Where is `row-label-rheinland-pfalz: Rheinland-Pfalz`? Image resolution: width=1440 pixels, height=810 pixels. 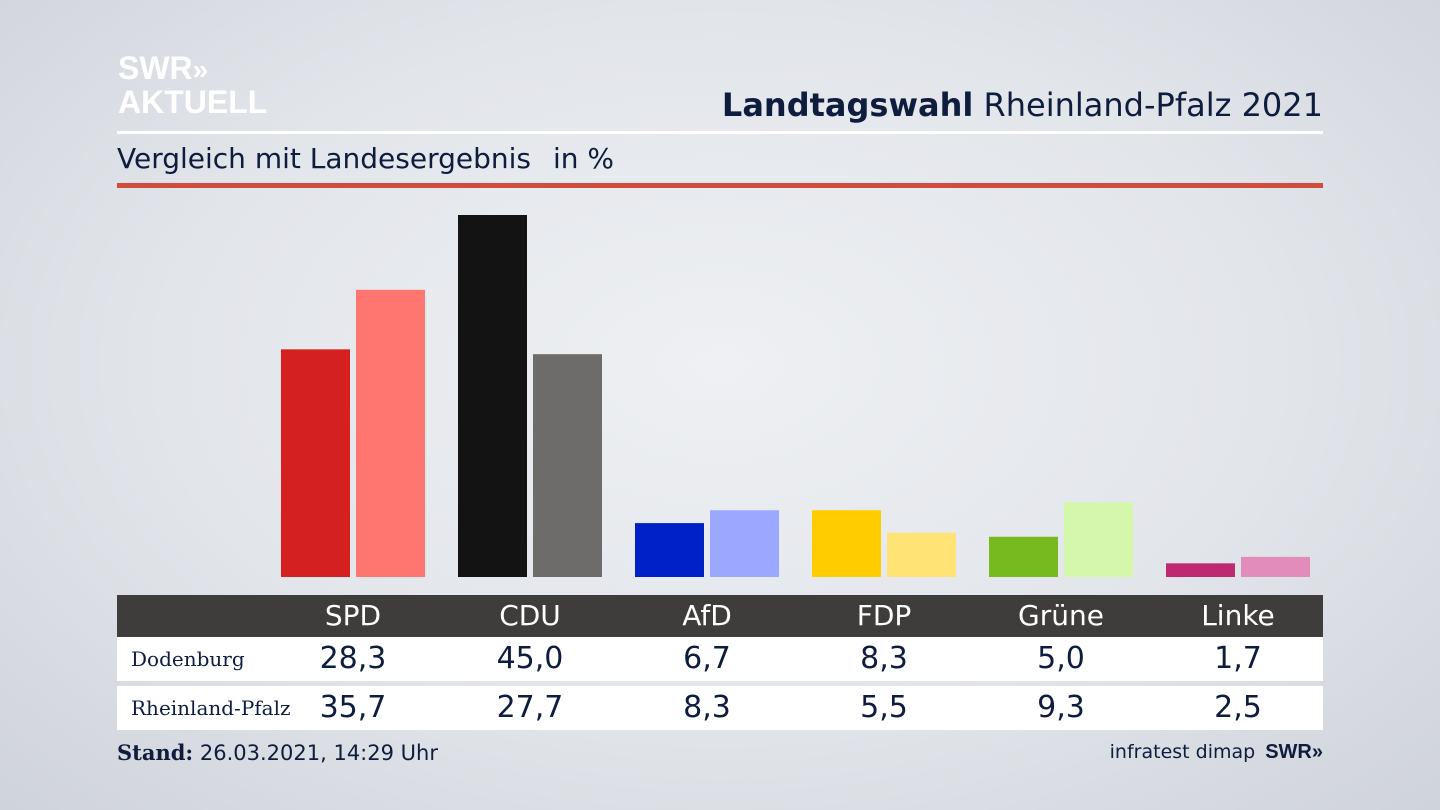 row-label-rheinland-pfalz: Rheinland-Pfalz is located at coordinates (211, 708).